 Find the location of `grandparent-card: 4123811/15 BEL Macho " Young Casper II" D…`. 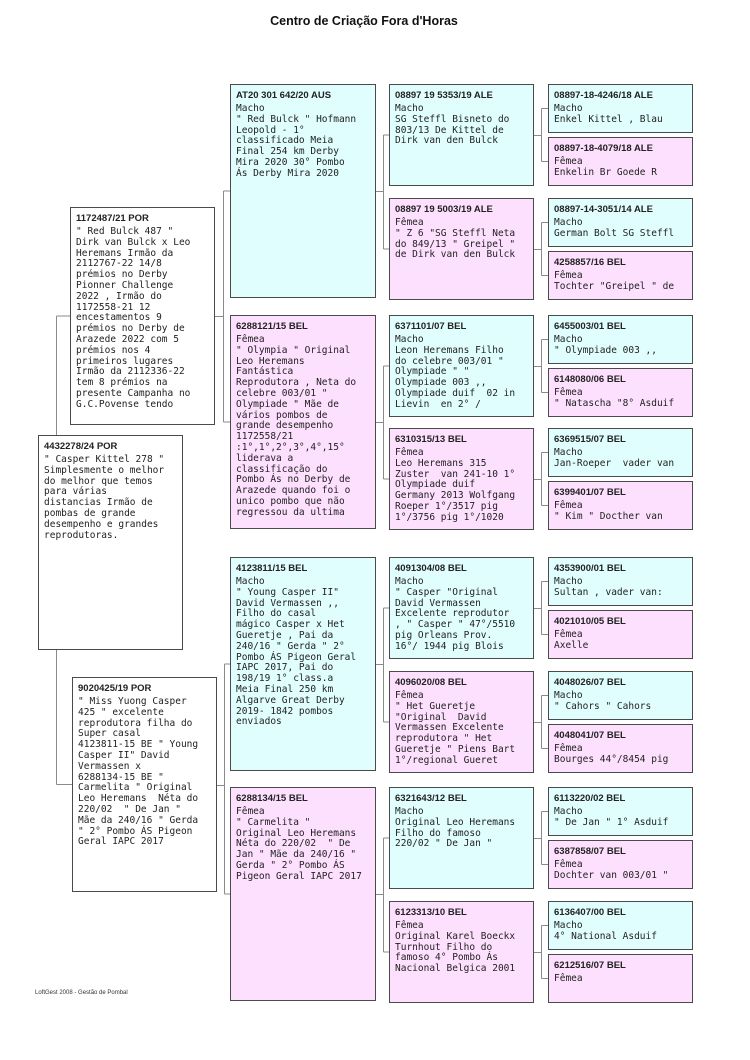

grandparent-card: 4123811/15 BEL Macho " Young Casper II" D… is located at coordinates (303, 664).